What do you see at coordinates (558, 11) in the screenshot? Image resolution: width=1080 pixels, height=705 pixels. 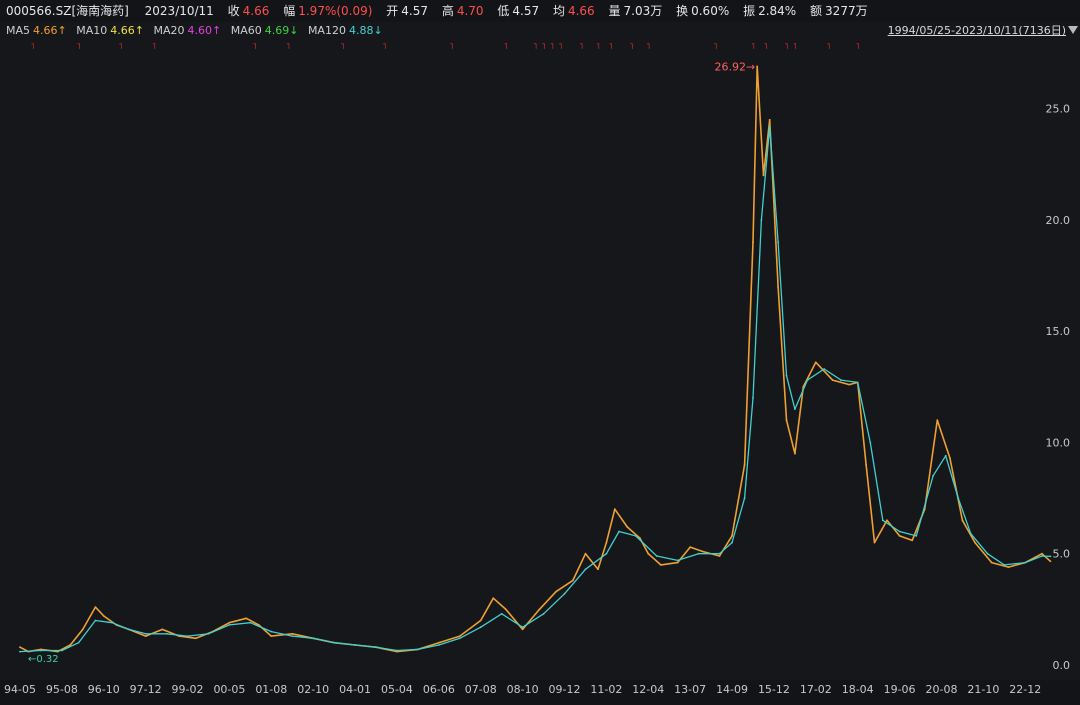 I see `avg-label: 均` at bounding box center [558, 11].